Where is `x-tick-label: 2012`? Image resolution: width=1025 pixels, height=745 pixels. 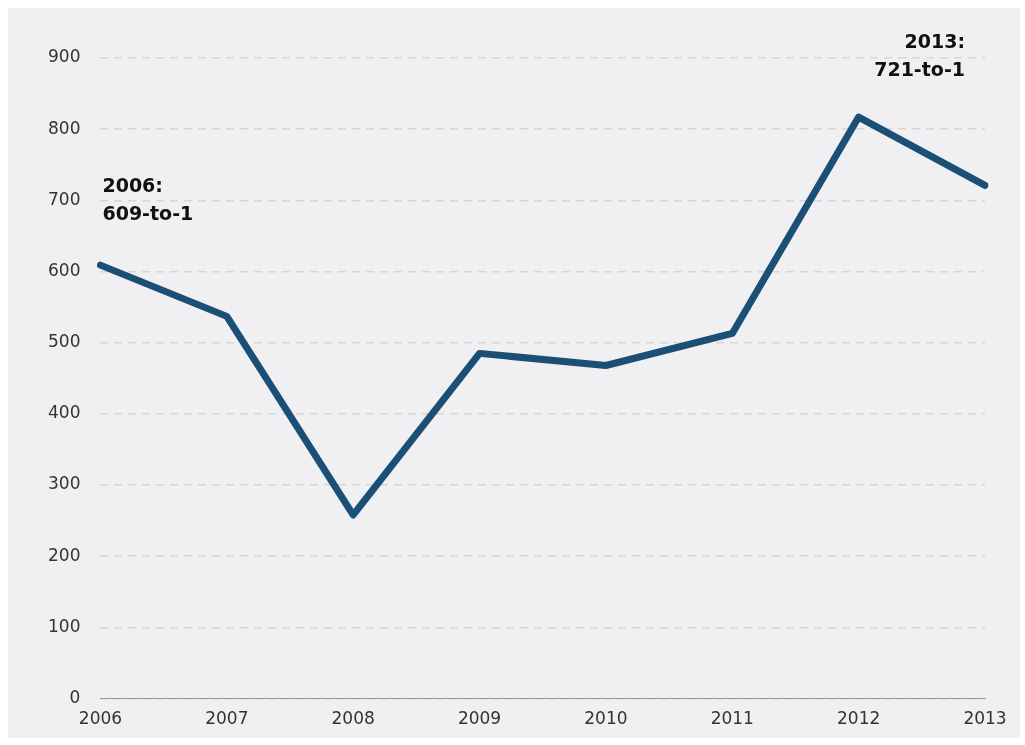
x-tick-label: 2012 is located at coordinates (859, 718).